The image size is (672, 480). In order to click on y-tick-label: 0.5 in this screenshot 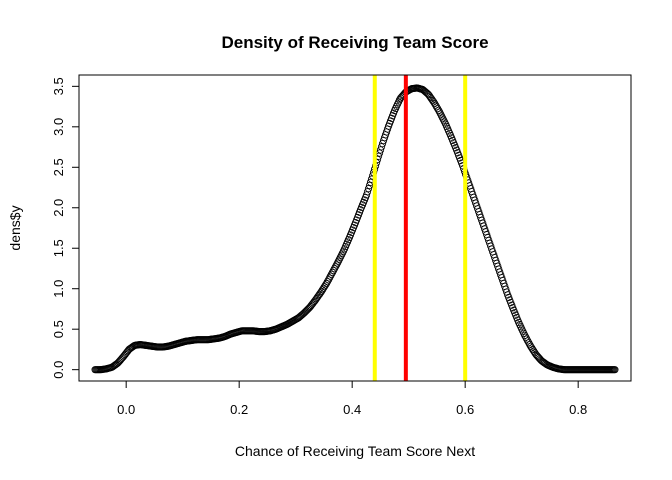, I will do `click(58, 329)`.